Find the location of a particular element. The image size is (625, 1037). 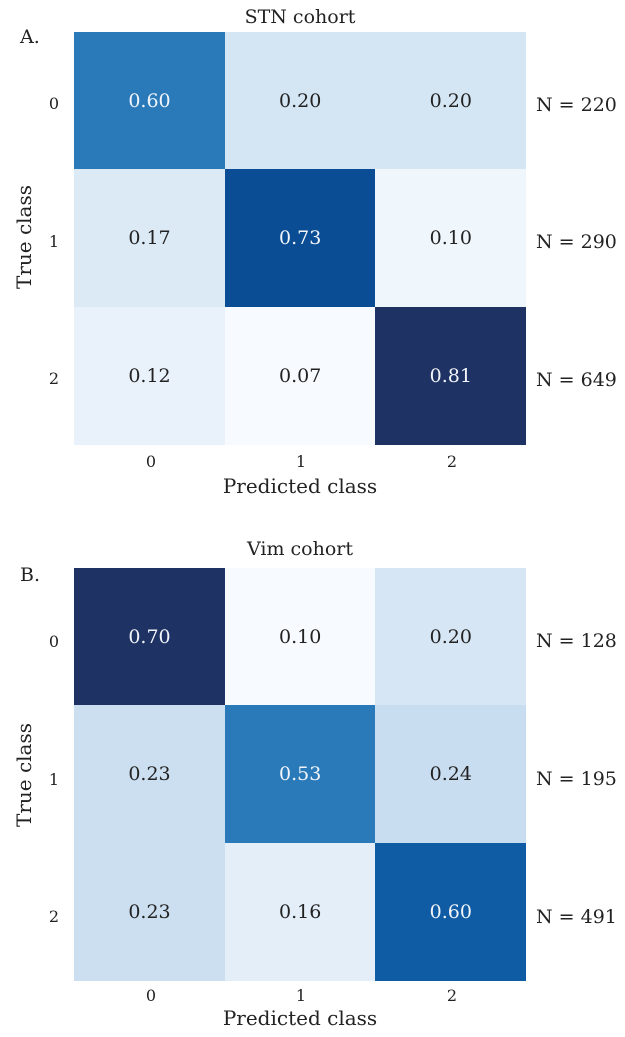

row-count-2: N = 491 is located at coordinates (576, 917).